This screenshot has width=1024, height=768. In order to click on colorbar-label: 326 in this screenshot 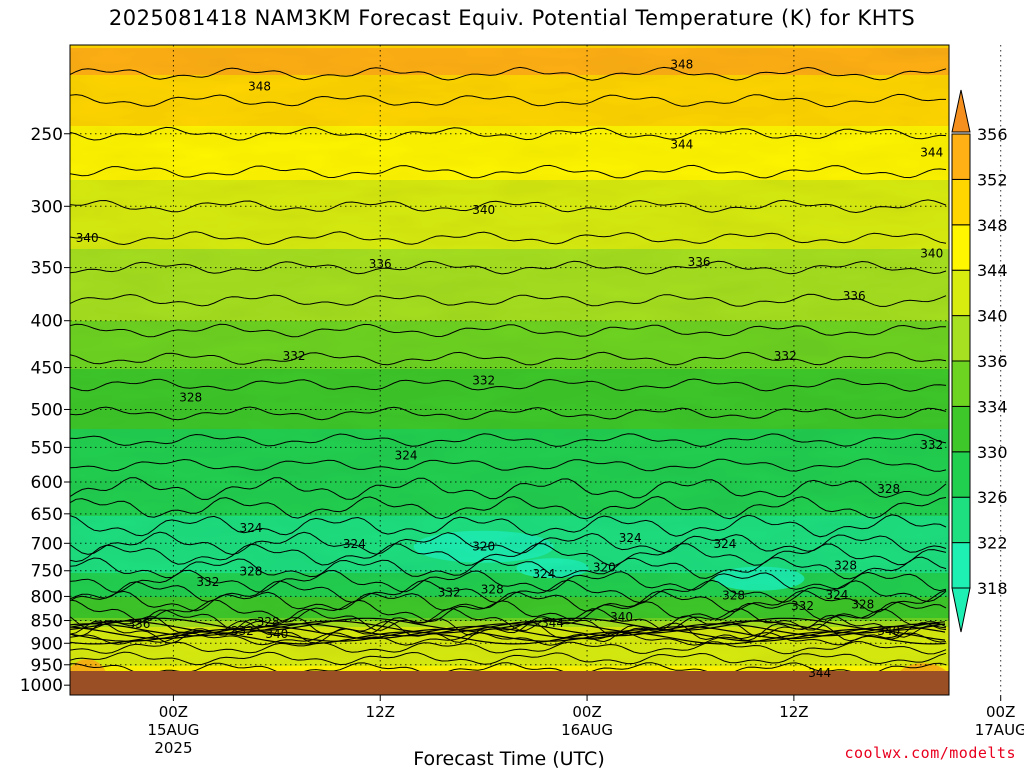, I will do `click(992, 497)`.